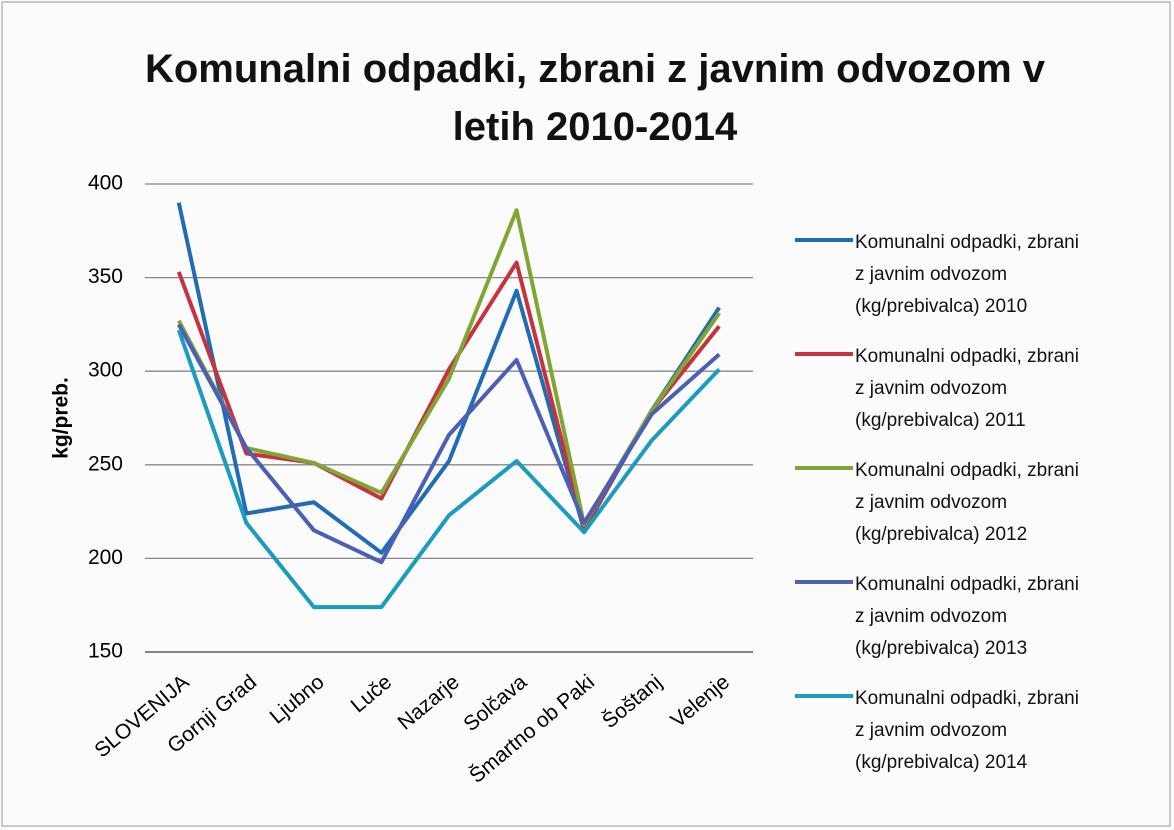 This screenshot has width=1174, height=830. Describe the element at coordinates (372, 693) in the screenshot. I see `x-tick-label: Luče` at that location.